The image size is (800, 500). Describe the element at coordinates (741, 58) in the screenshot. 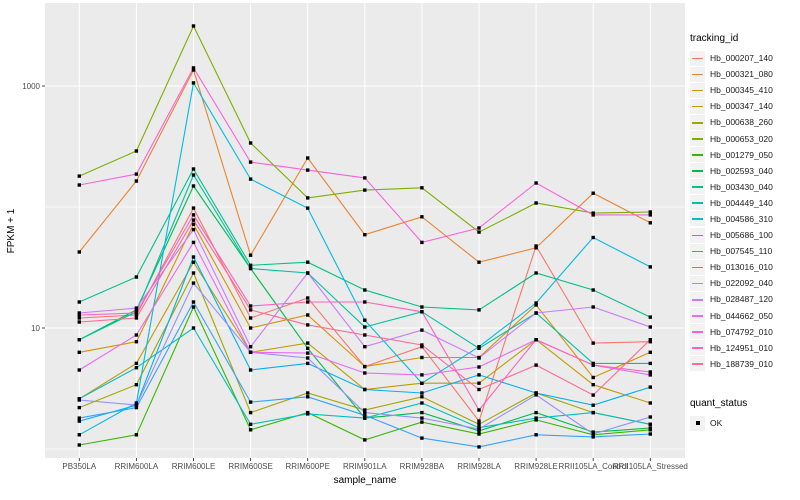

I see `legend-label: Hb_000207_140` at that location.